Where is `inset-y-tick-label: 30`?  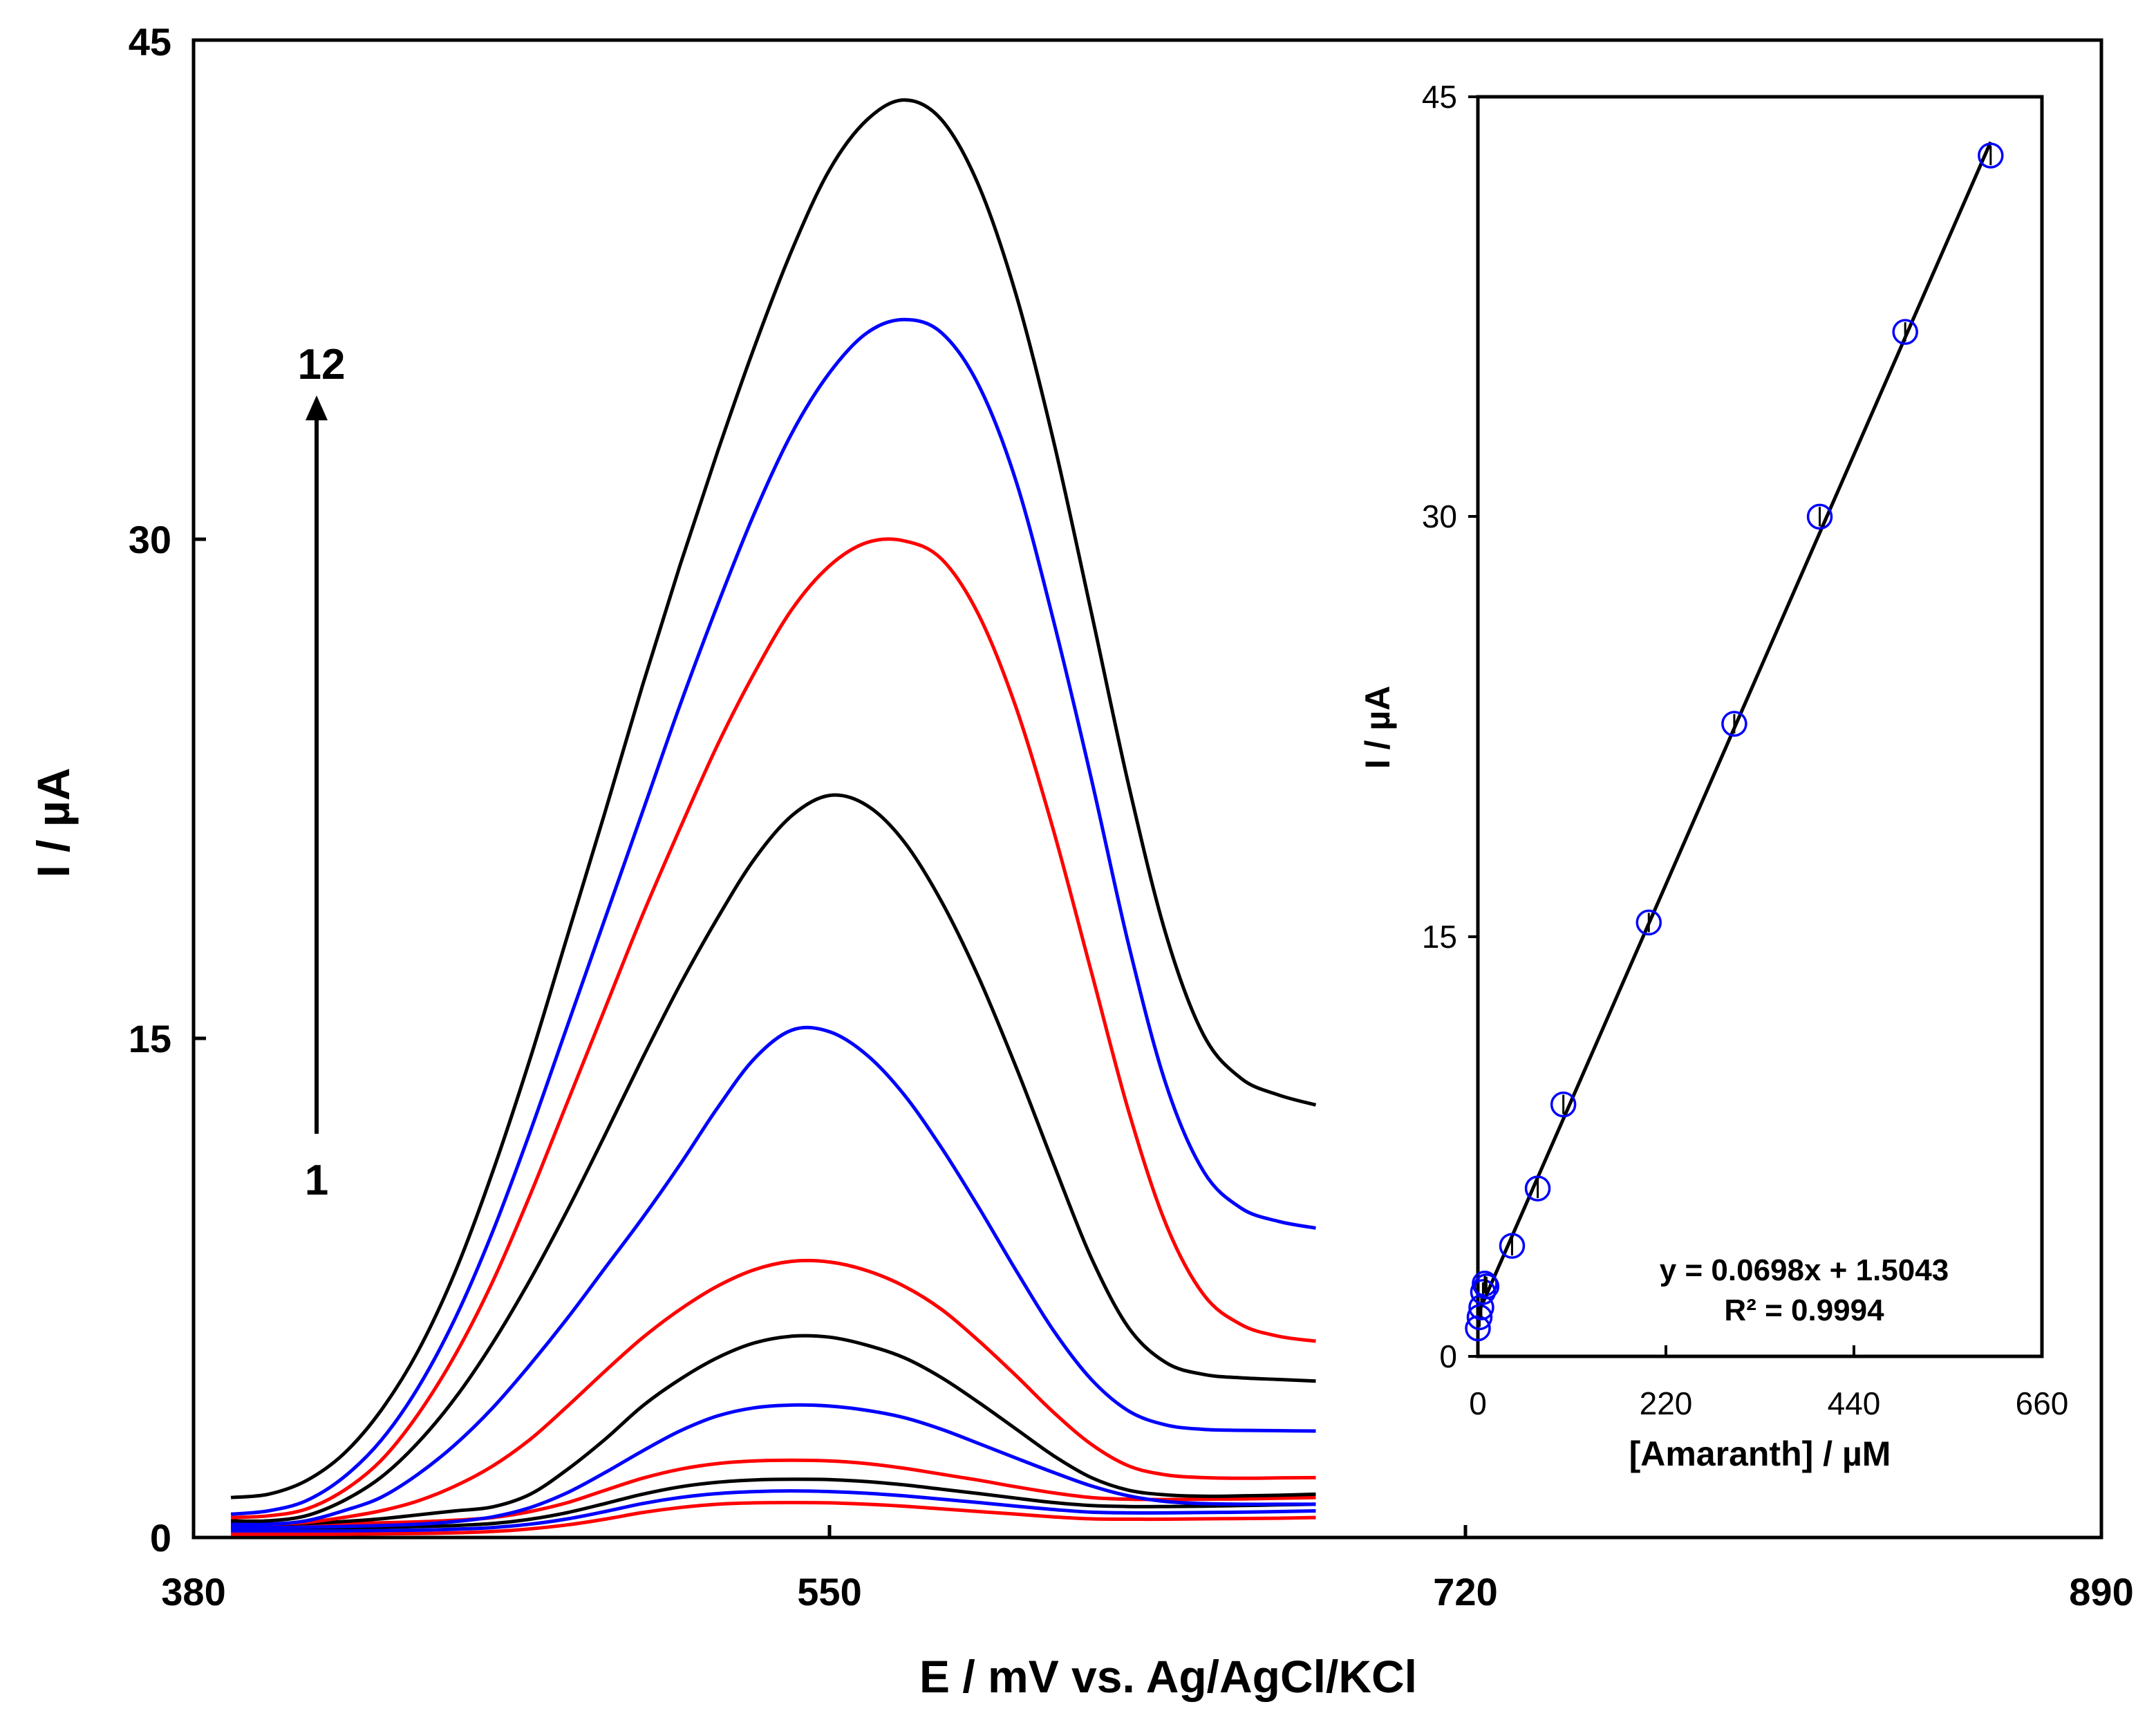
inset-y-tick-label: 30 is located at coordinates (1440, 516).